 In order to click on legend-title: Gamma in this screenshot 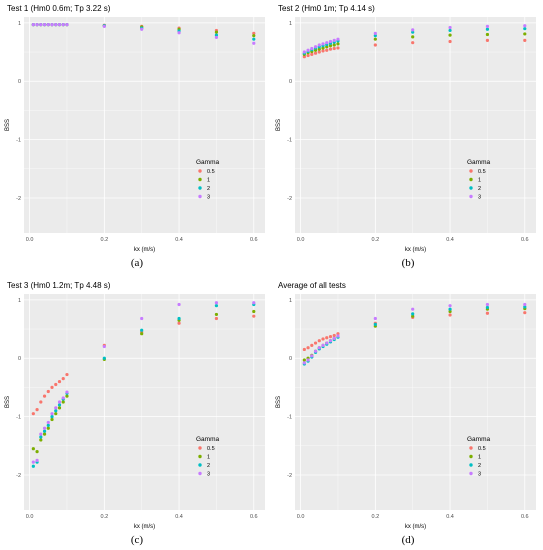, I will do `click(479, 162)`.